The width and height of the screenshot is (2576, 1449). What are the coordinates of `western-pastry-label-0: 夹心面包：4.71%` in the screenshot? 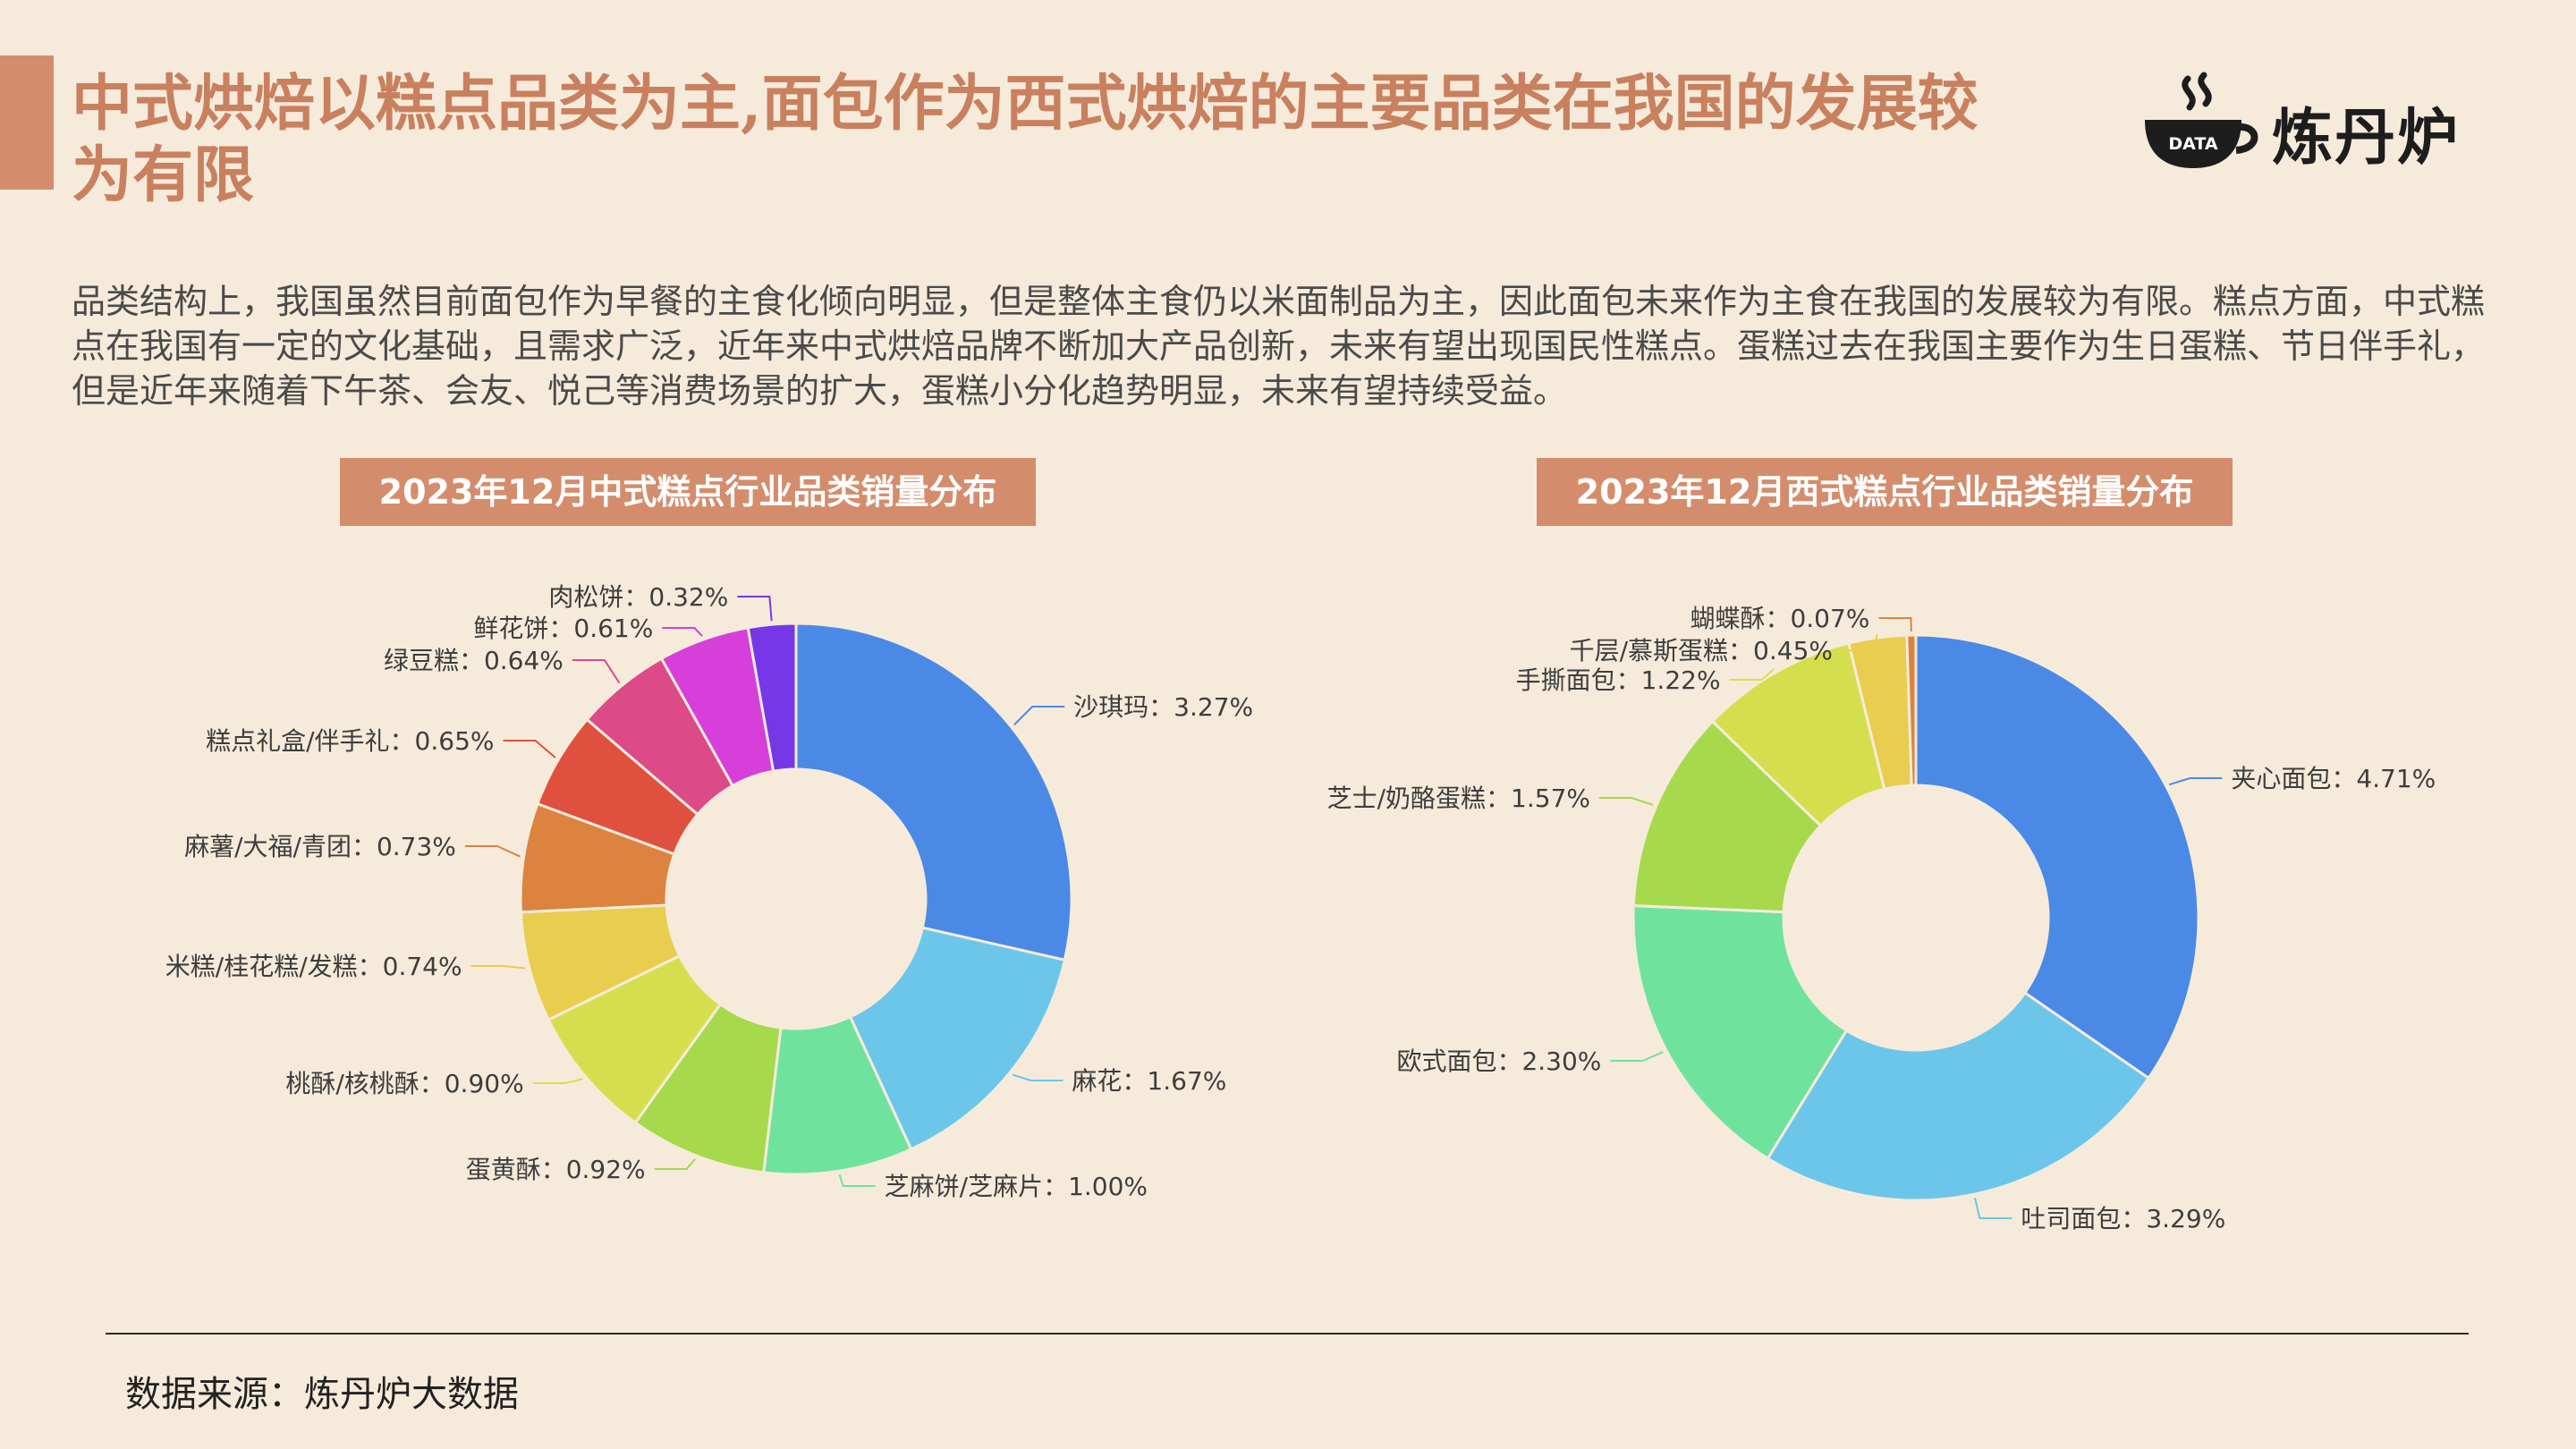 It's located at (2333, 778).